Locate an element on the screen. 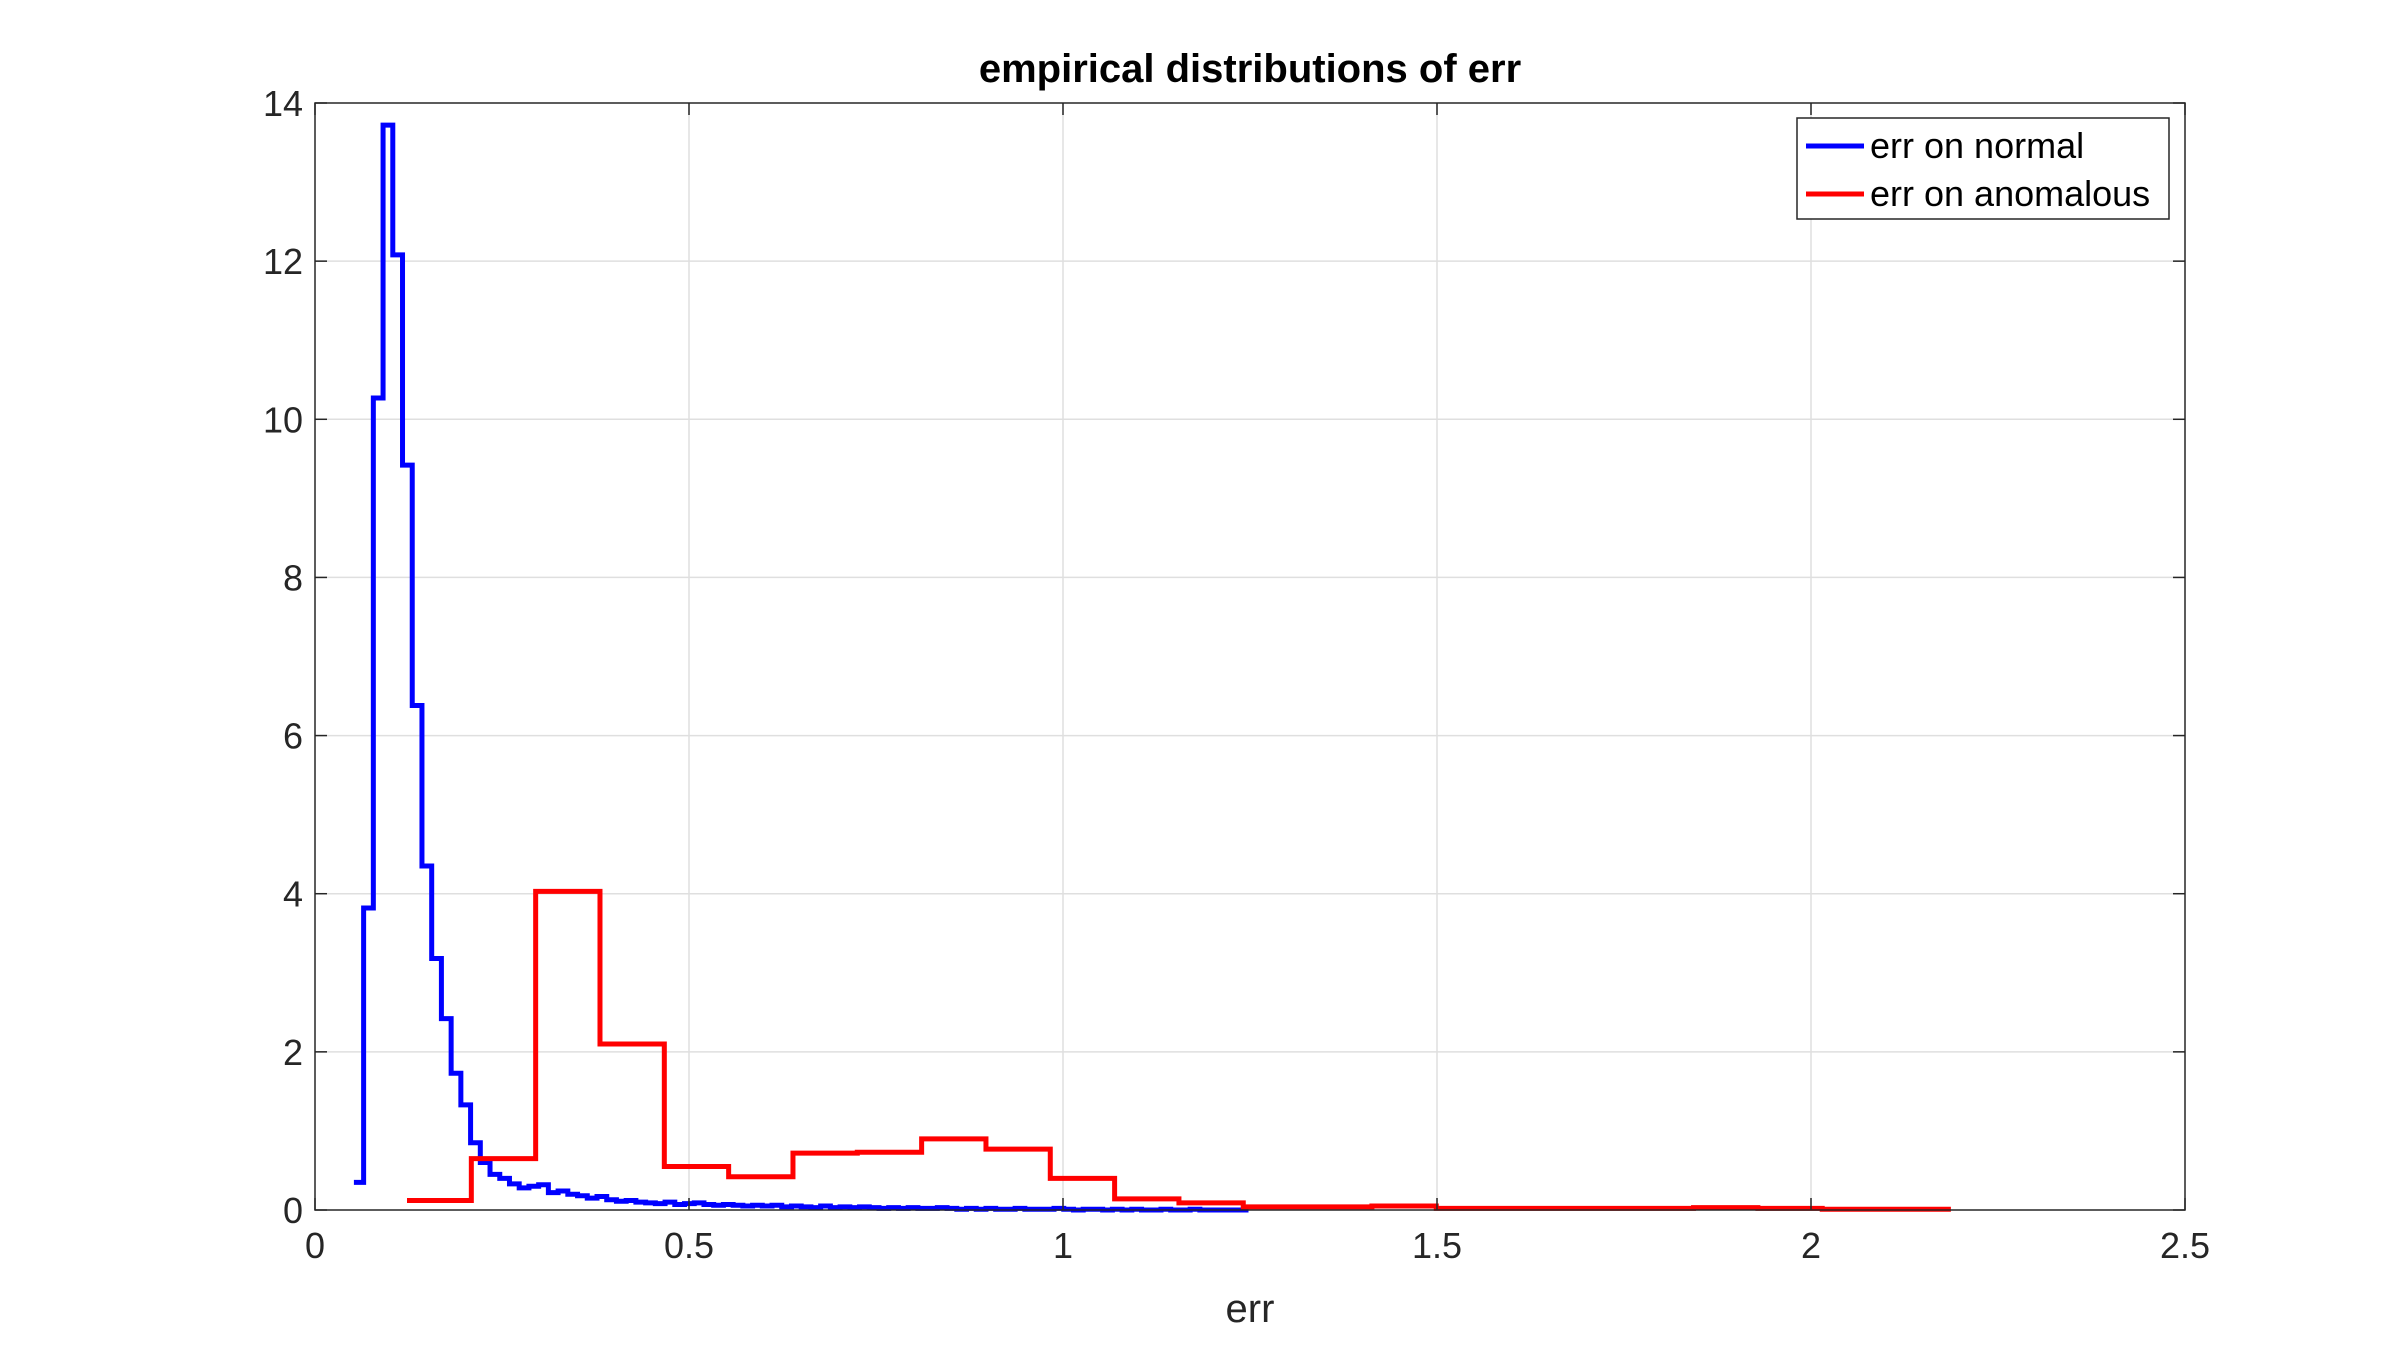 This screenshot has height=1350, width=2400. y-tick-label: 4 is located at coordinates (293, 894).